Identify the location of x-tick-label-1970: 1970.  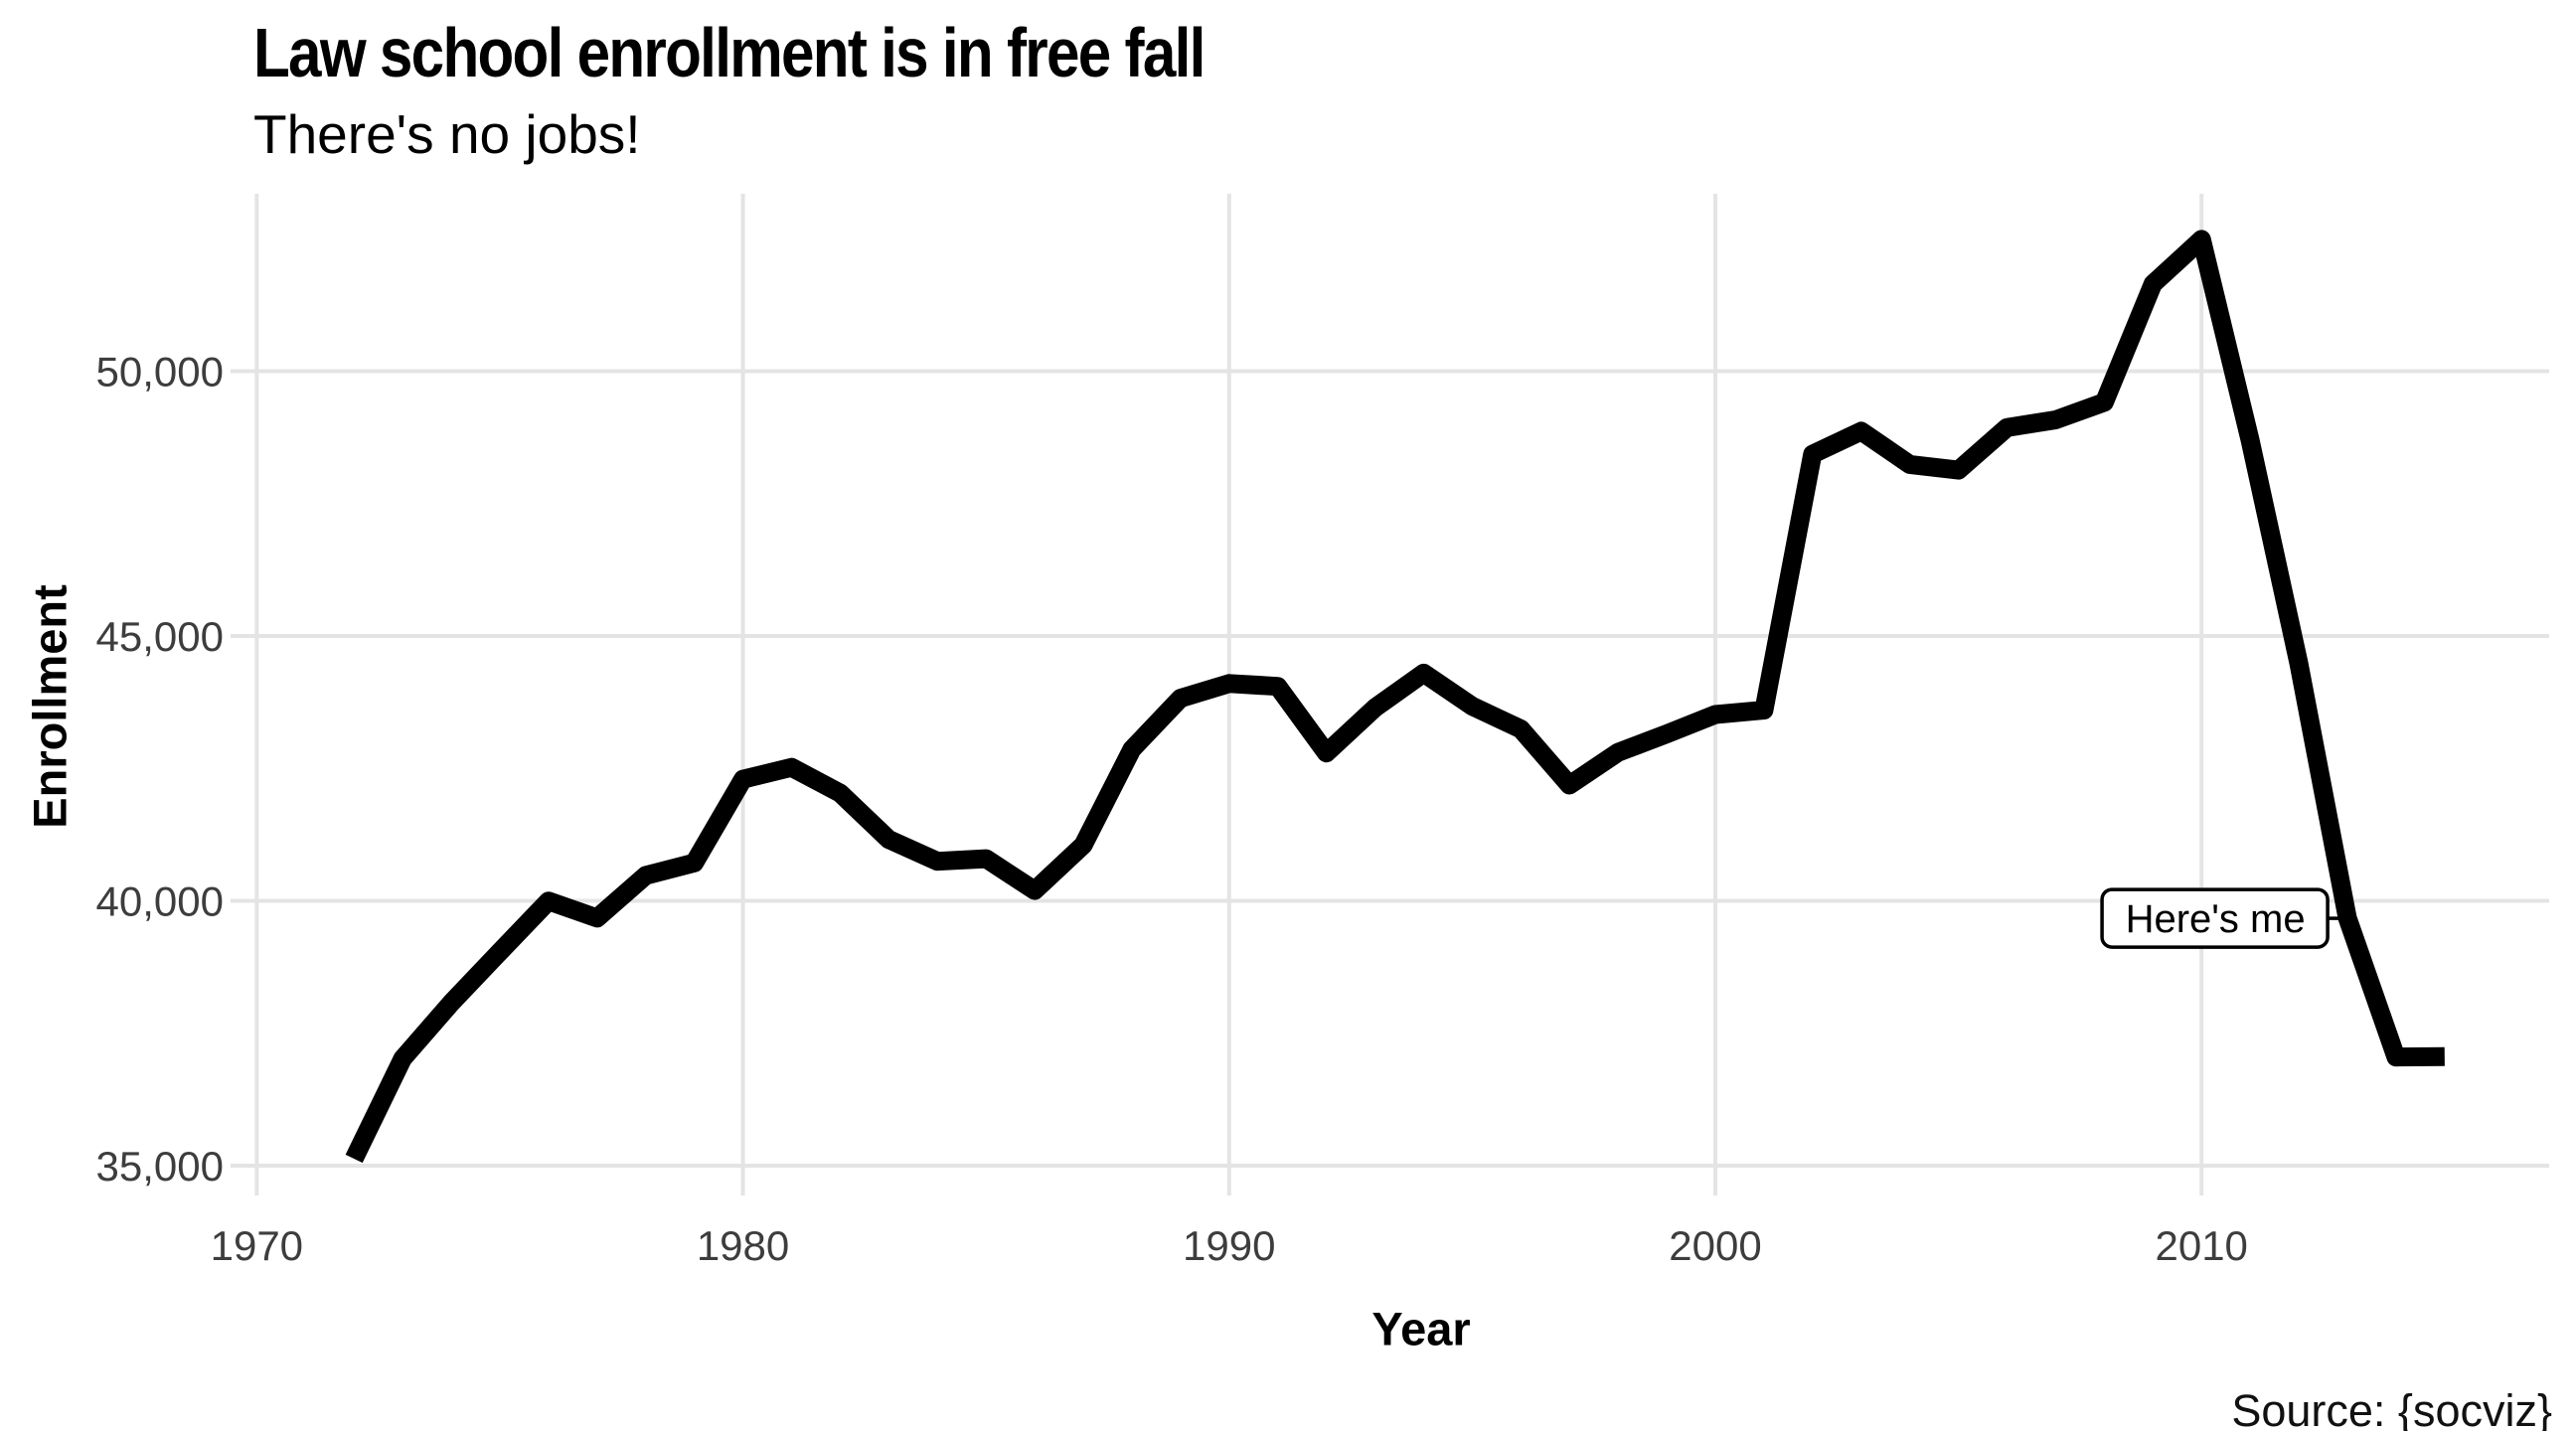
(257, 1245).